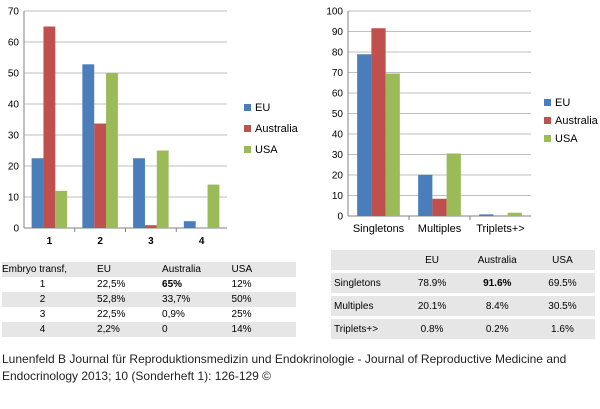  What do you see at coordinates (562, 283) in the screenshot?
I see `table-cell: 69.5%` at bounding box center [562, 283].